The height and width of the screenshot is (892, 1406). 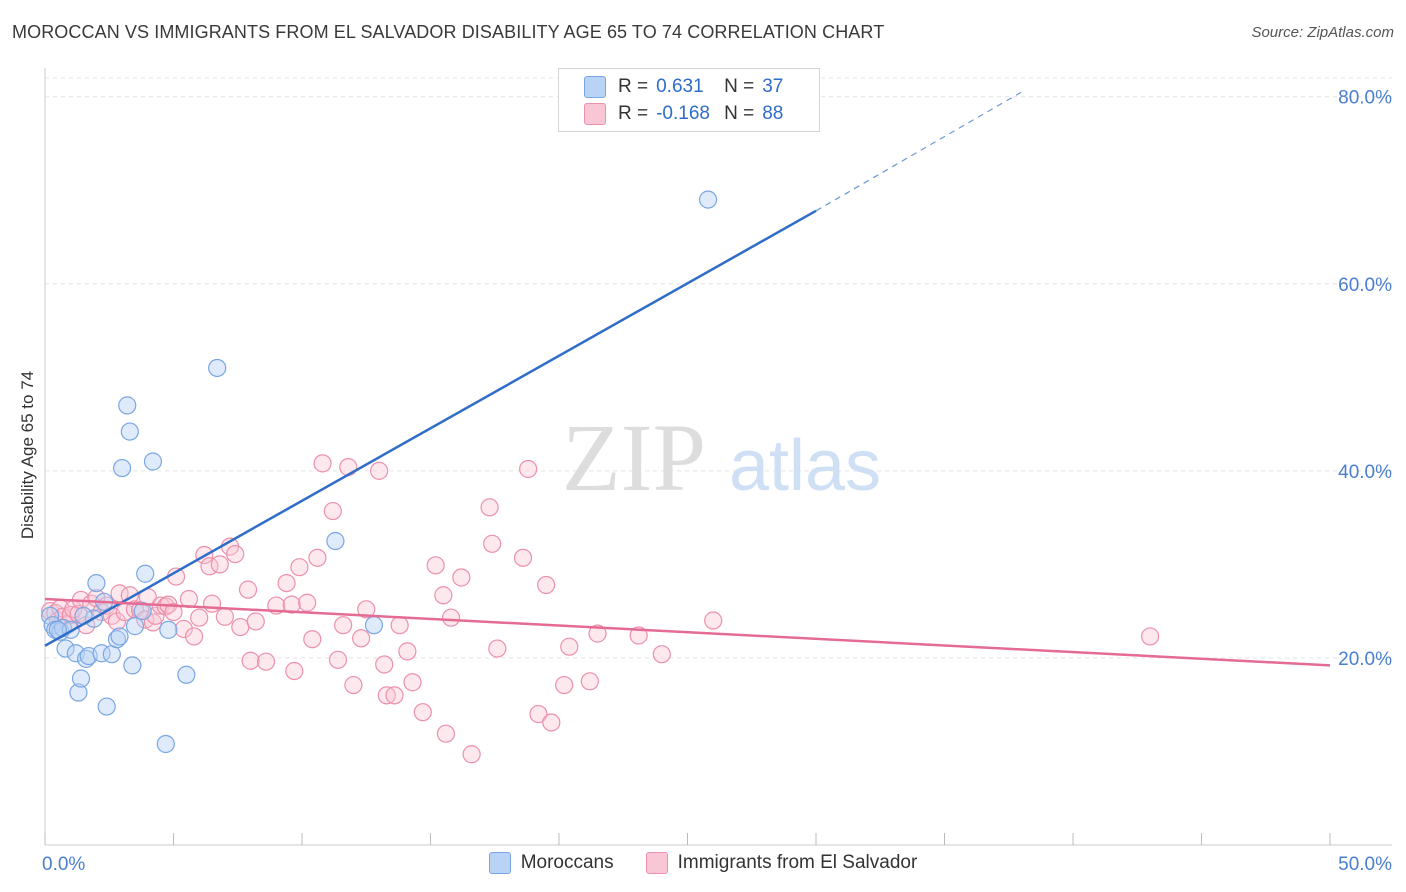 I want to click on trend-line, so click(x=687, y=632).